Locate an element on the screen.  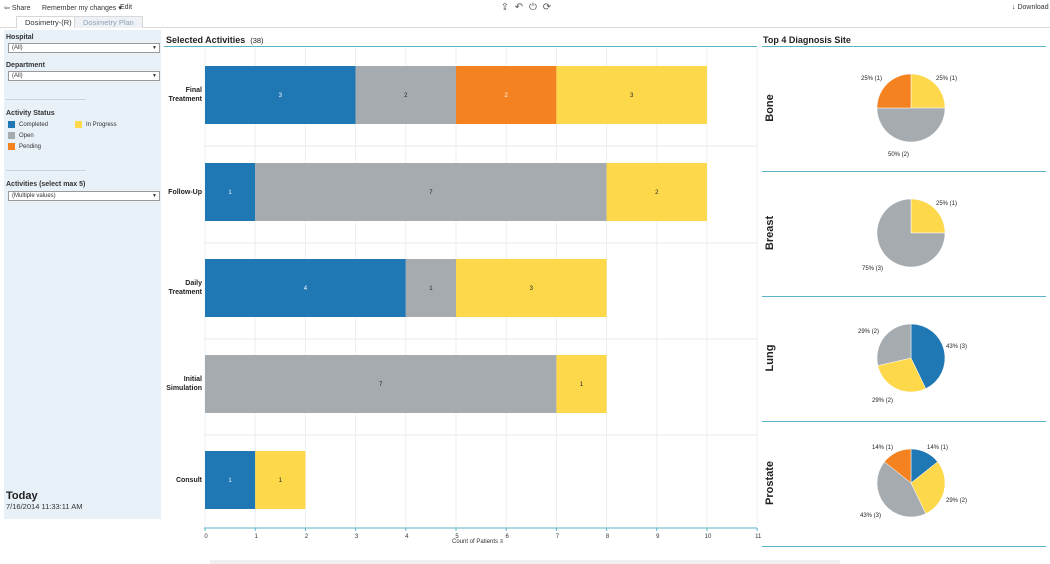
activities-select: (Multiple values) ▼ is located at coordinates (84, 196).